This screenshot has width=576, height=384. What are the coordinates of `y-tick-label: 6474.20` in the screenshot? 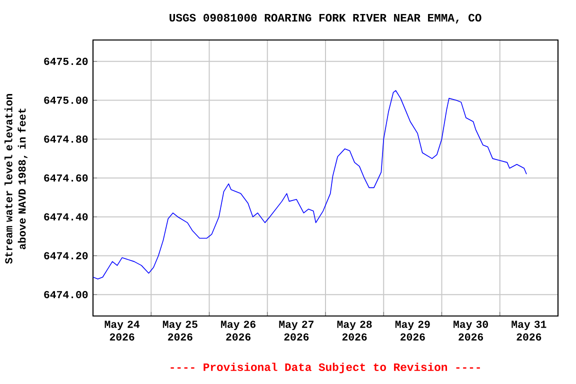 It's located at (66, 256).